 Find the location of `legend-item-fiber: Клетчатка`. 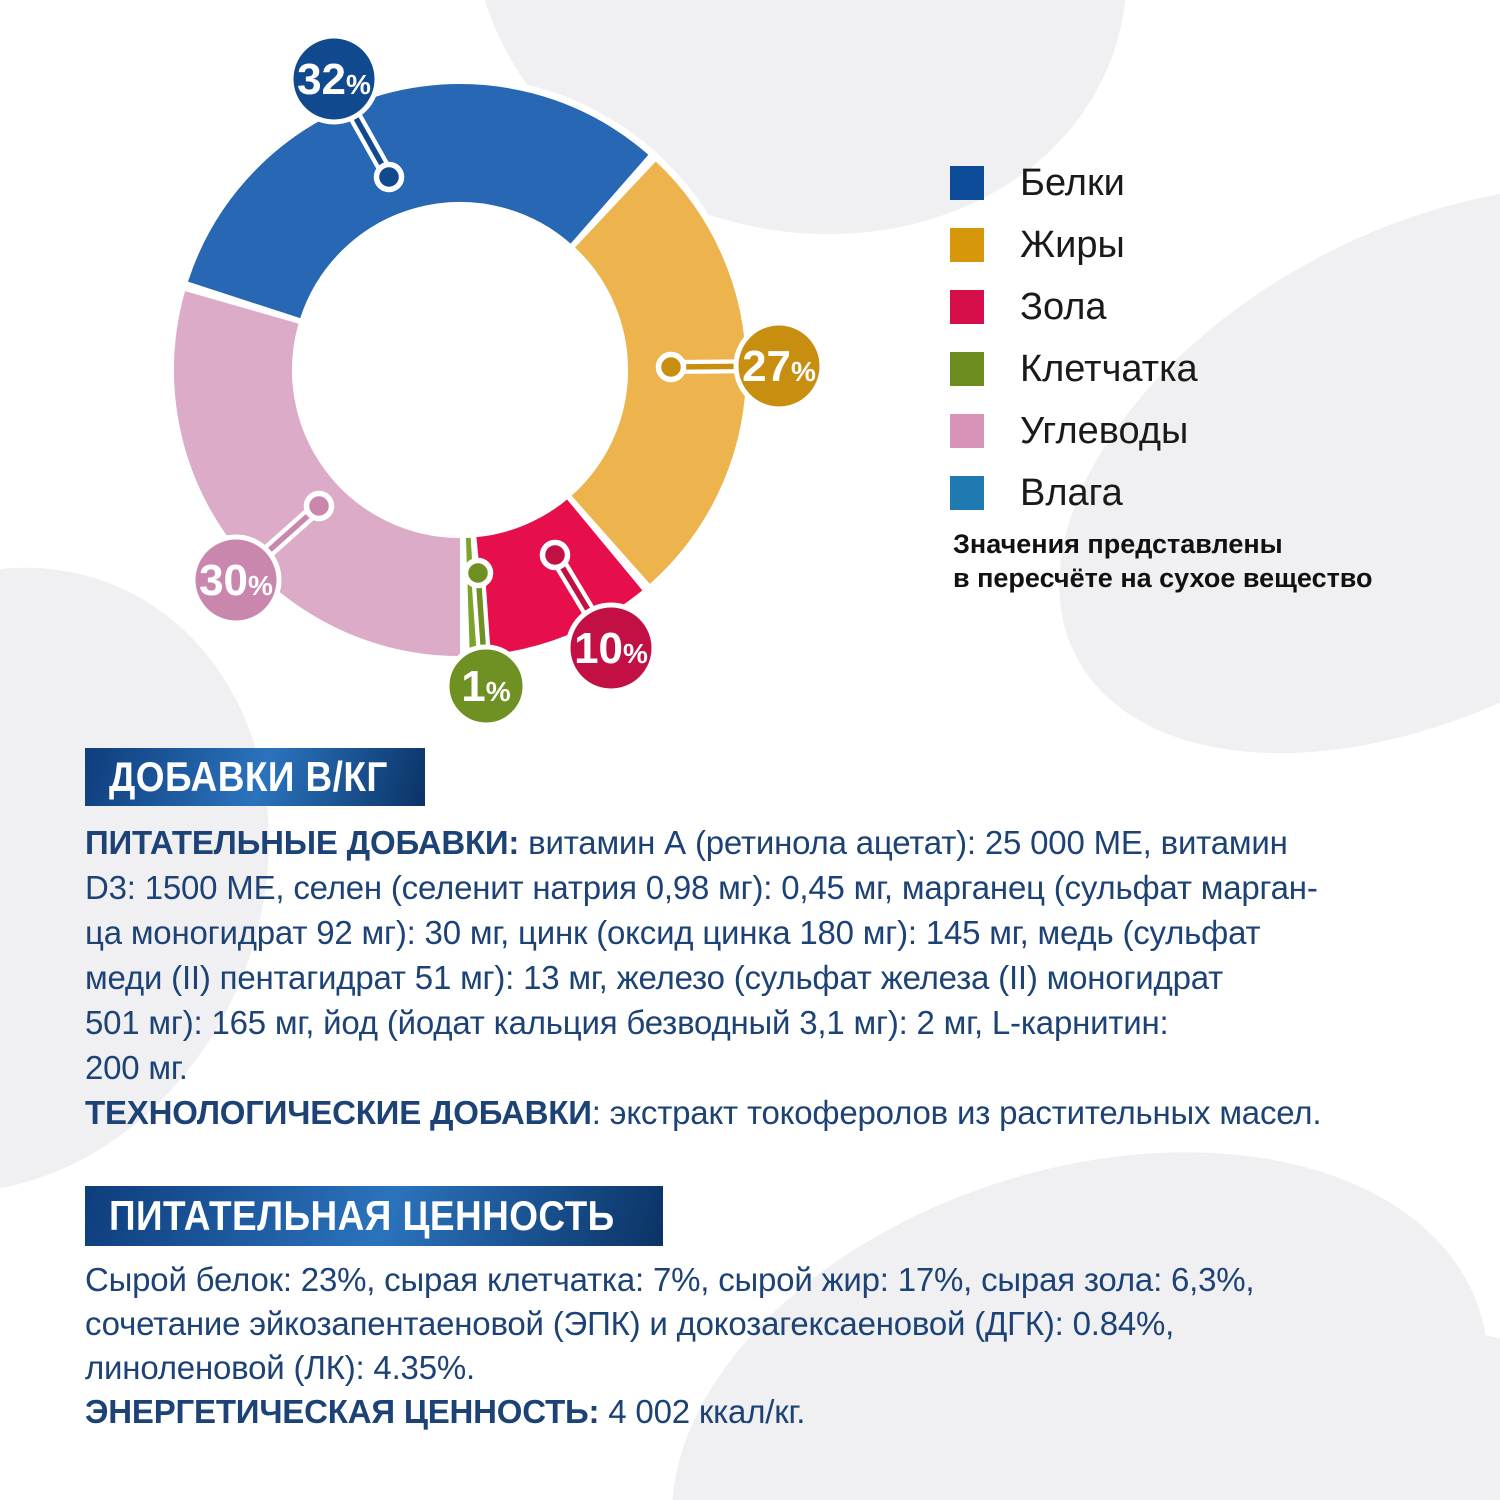

legend-item-fiber: Клетчатка is located at coordinates (1074, 369).